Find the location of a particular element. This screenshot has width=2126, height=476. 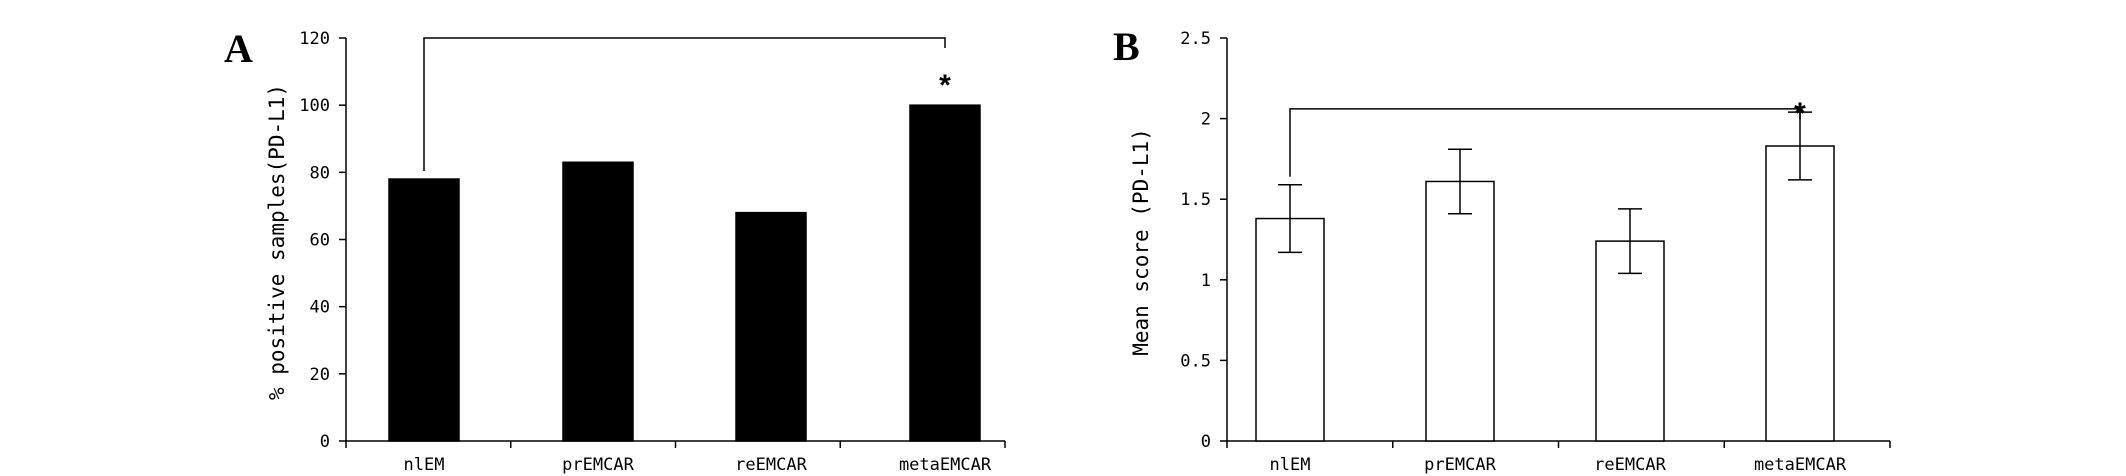

panel-a-y-tick-label: 0 is located at coordinates (325, 442).